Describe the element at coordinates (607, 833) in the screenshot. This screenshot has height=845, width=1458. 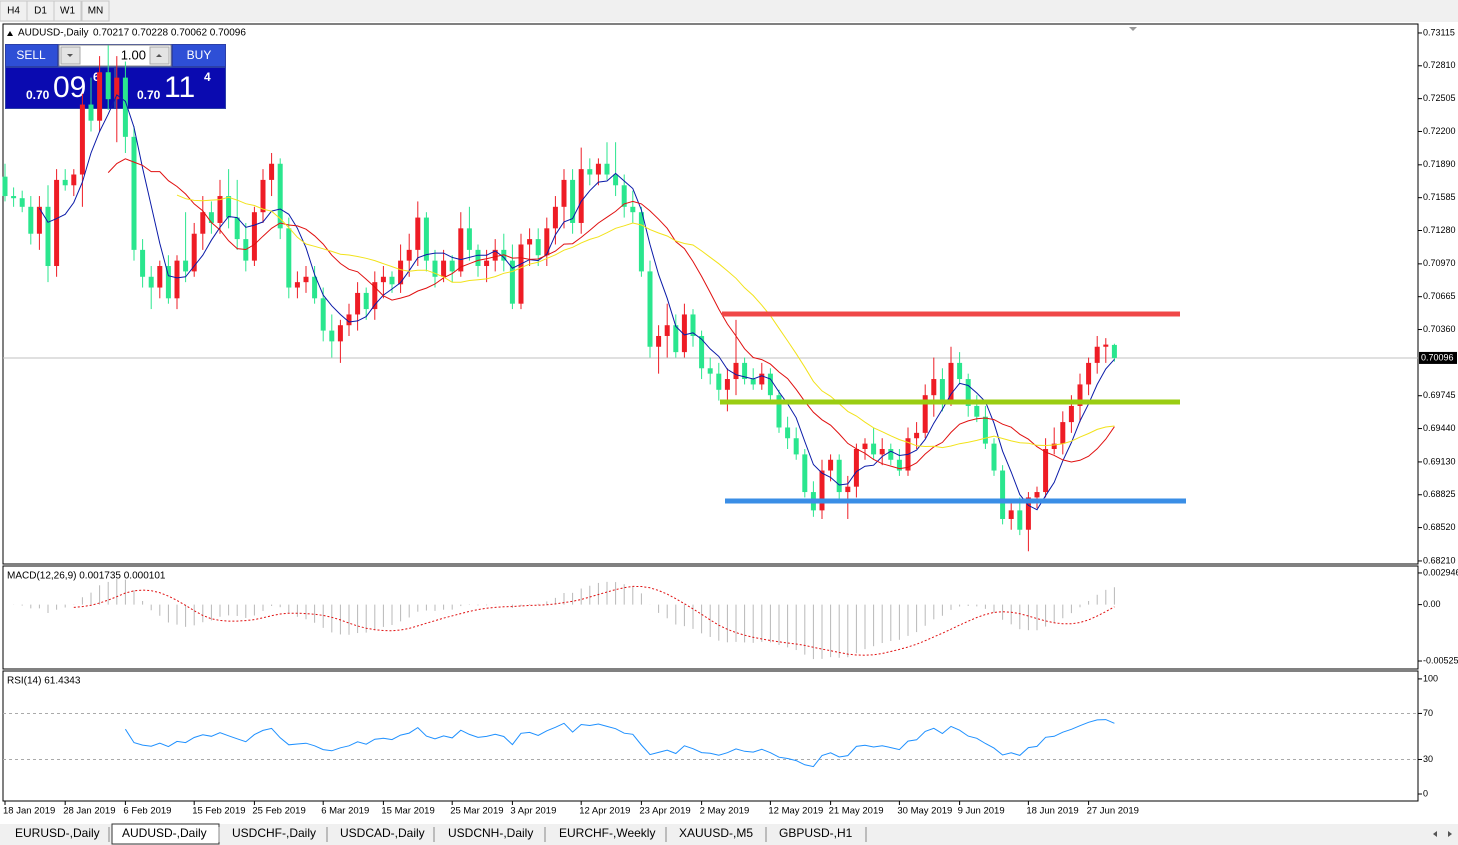
I see `tab-label: EURCHF-,Weekly` at that location.